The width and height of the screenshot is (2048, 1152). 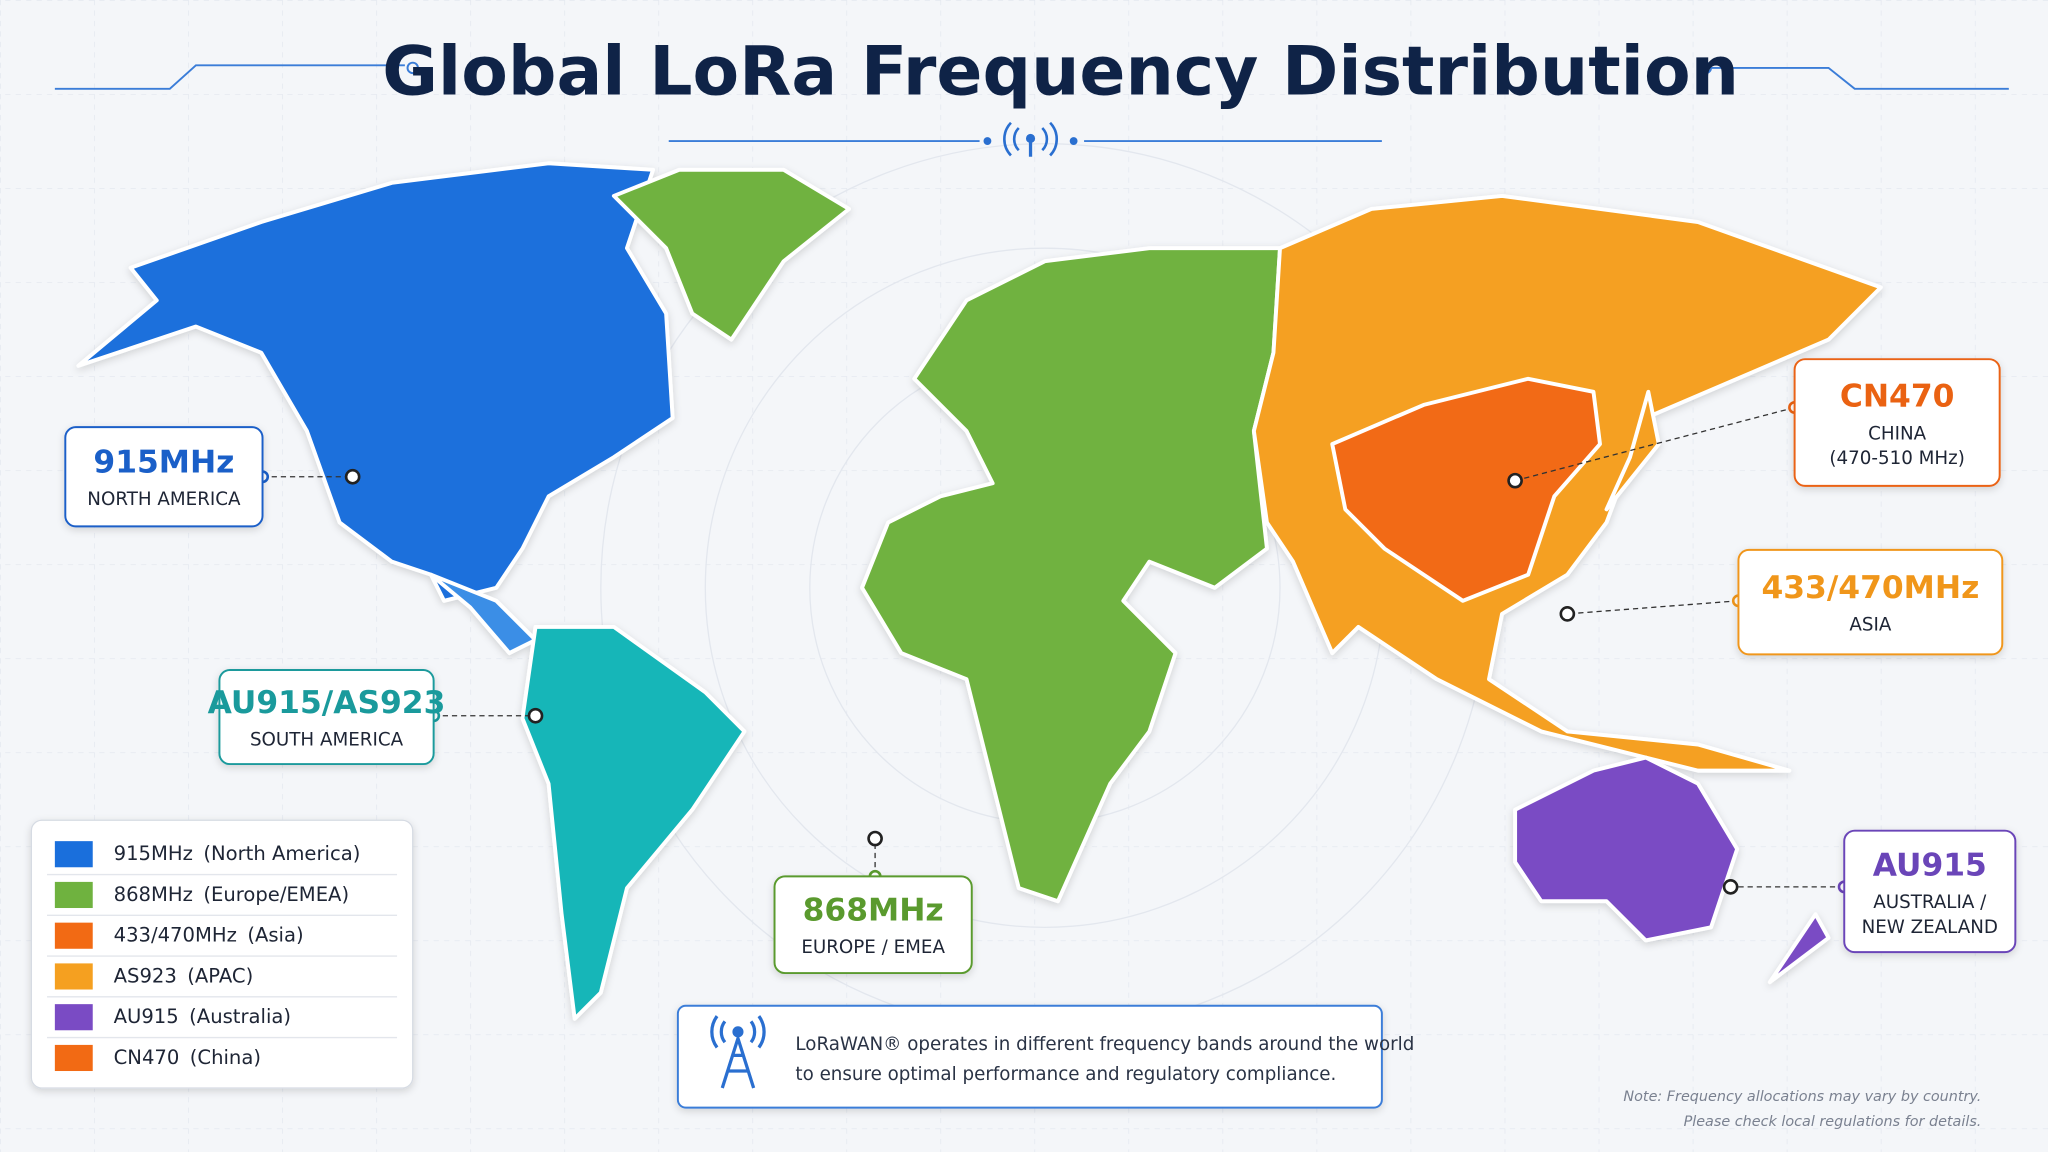 What do you see at coordinates (1632, 450) in the screenshot?
I see `japan` at bounding box center [1632, 450].